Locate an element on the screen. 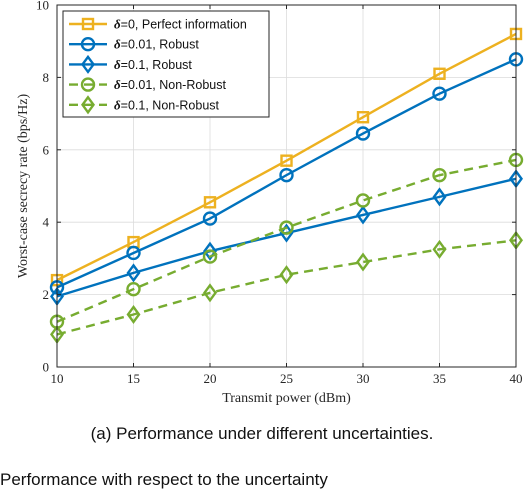 This screenshot has width=524, height=490. legend-text: =0, Perfect information is located at coordinates (184, 25).